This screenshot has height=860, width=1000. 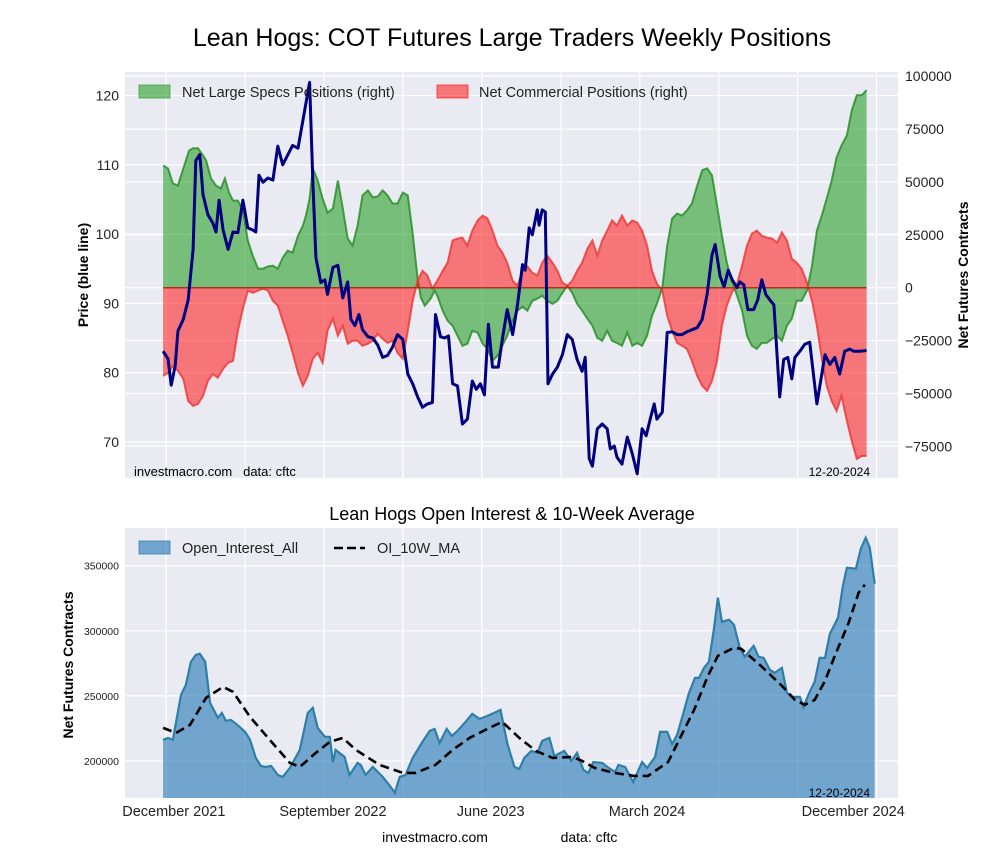 What do you see at coordinates (83, 275) in the screenshot?
I see `price-axis-label: Price (blue line)` at bounding box center [83, 275].